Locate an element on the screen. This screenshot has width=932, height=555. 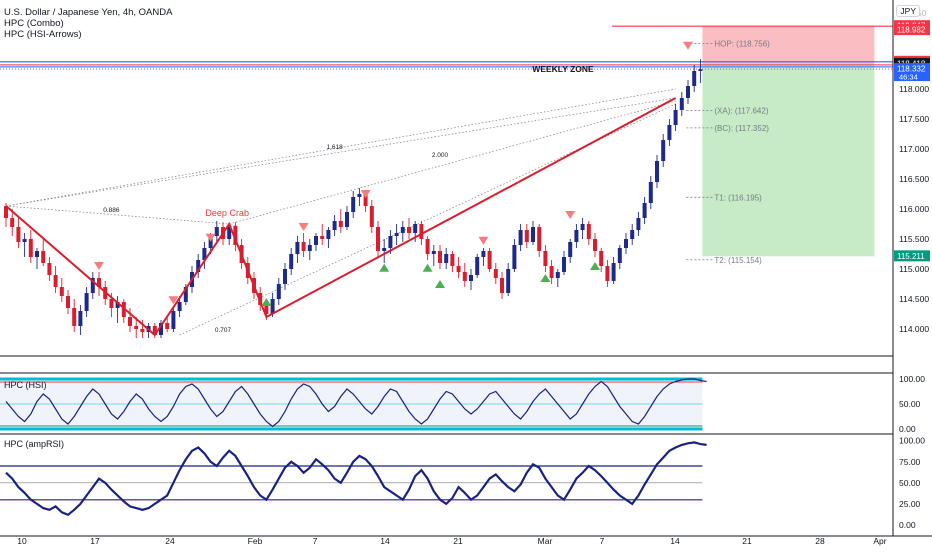
time-axis-label: 28 is located at coordinates (820, 541).